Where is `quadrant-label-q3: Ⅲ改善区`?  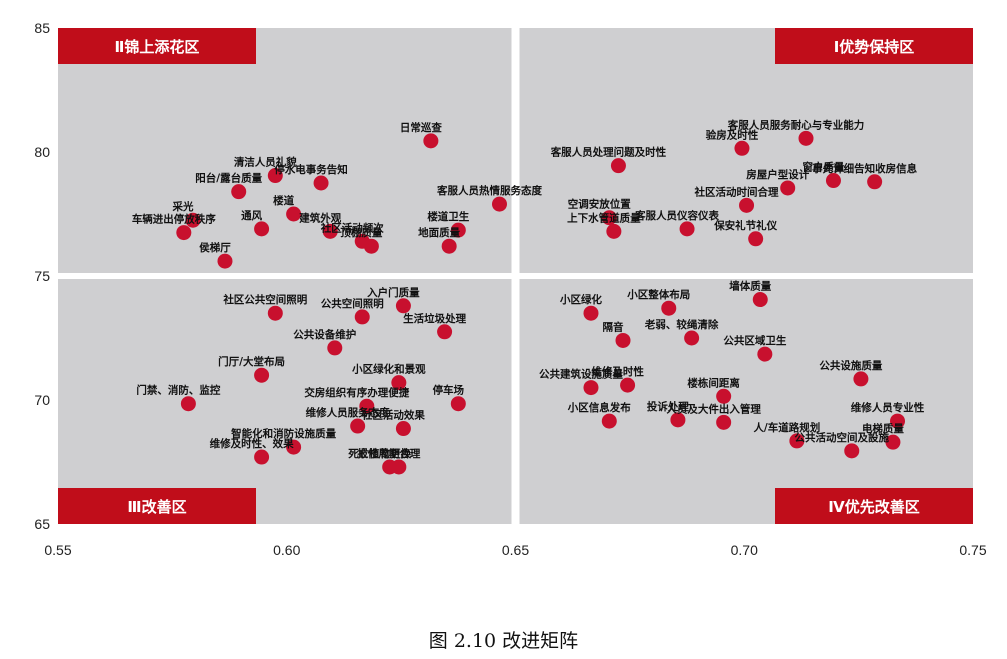
quadrant-label-q3: Ⅲ改善区 is located at coordinates (156, 507).